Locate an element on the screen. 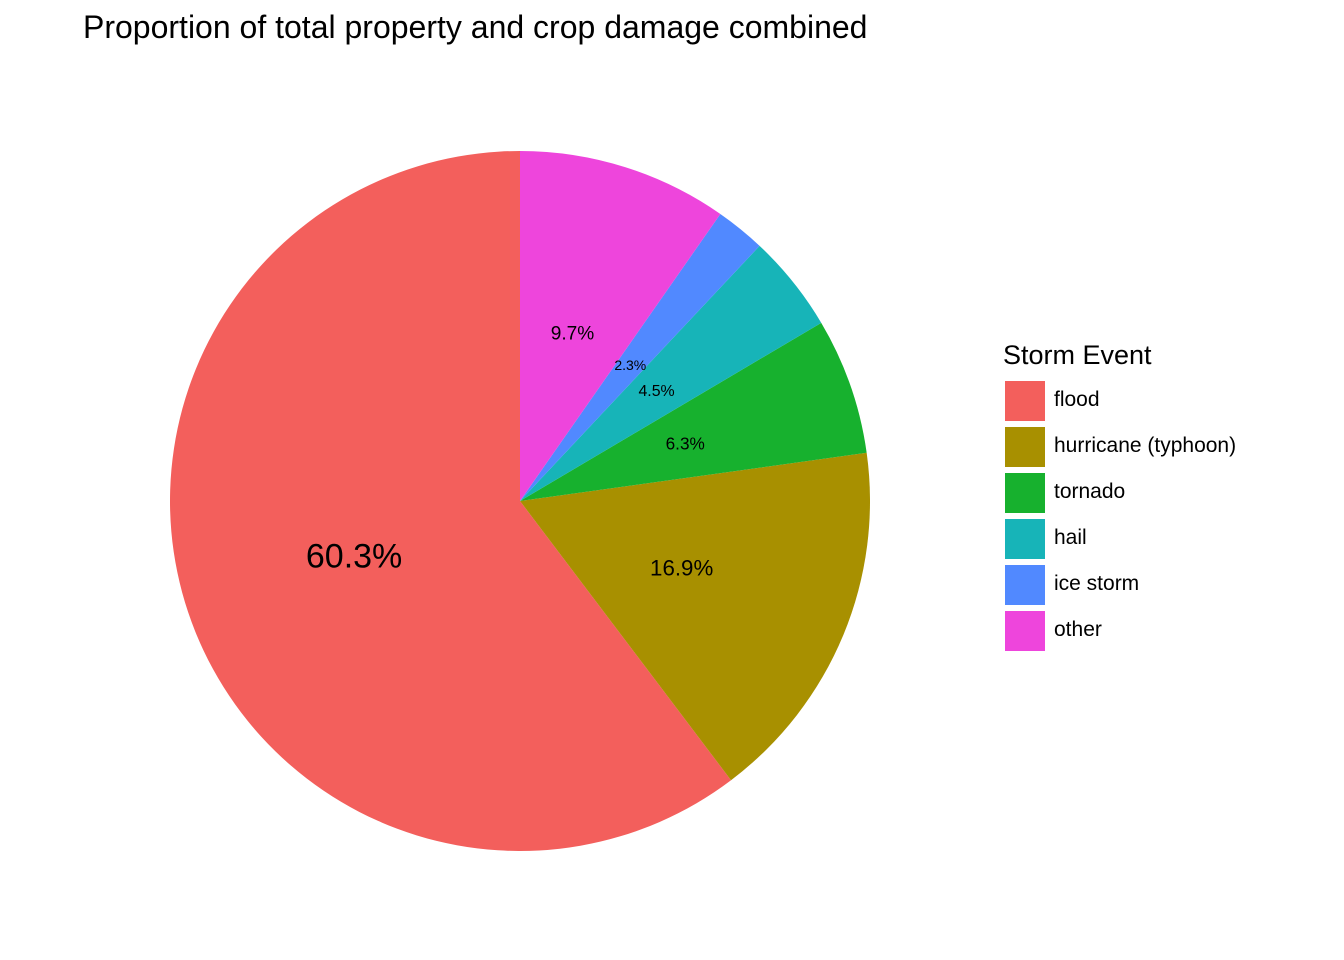 The height and width of the screenshot is (960, 1344). pie-label-ice-storm: 2.3% is located at coordinates (630, 365).